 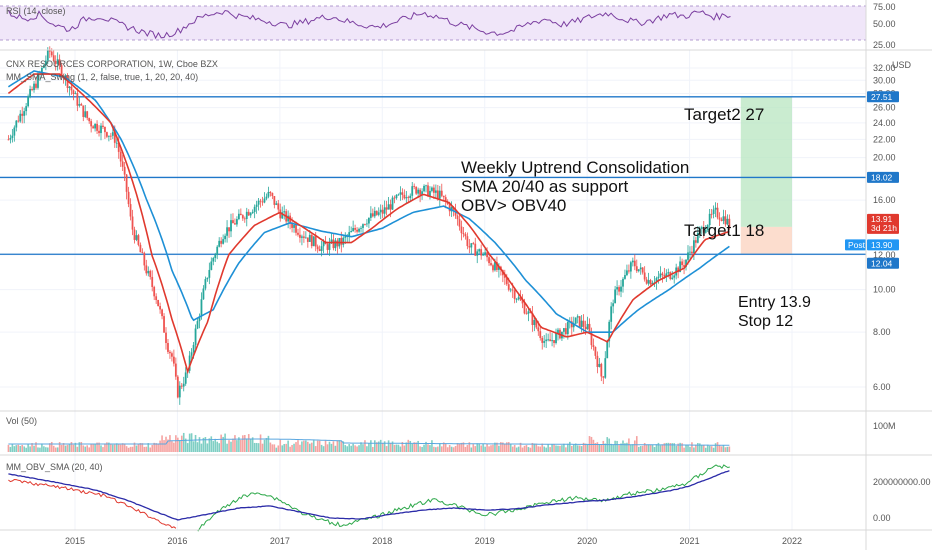 What do you see at coordinates (882, 518) in the screenshot?
I see `obv-tick-0: 0.00` at bounding box center [882, 518].